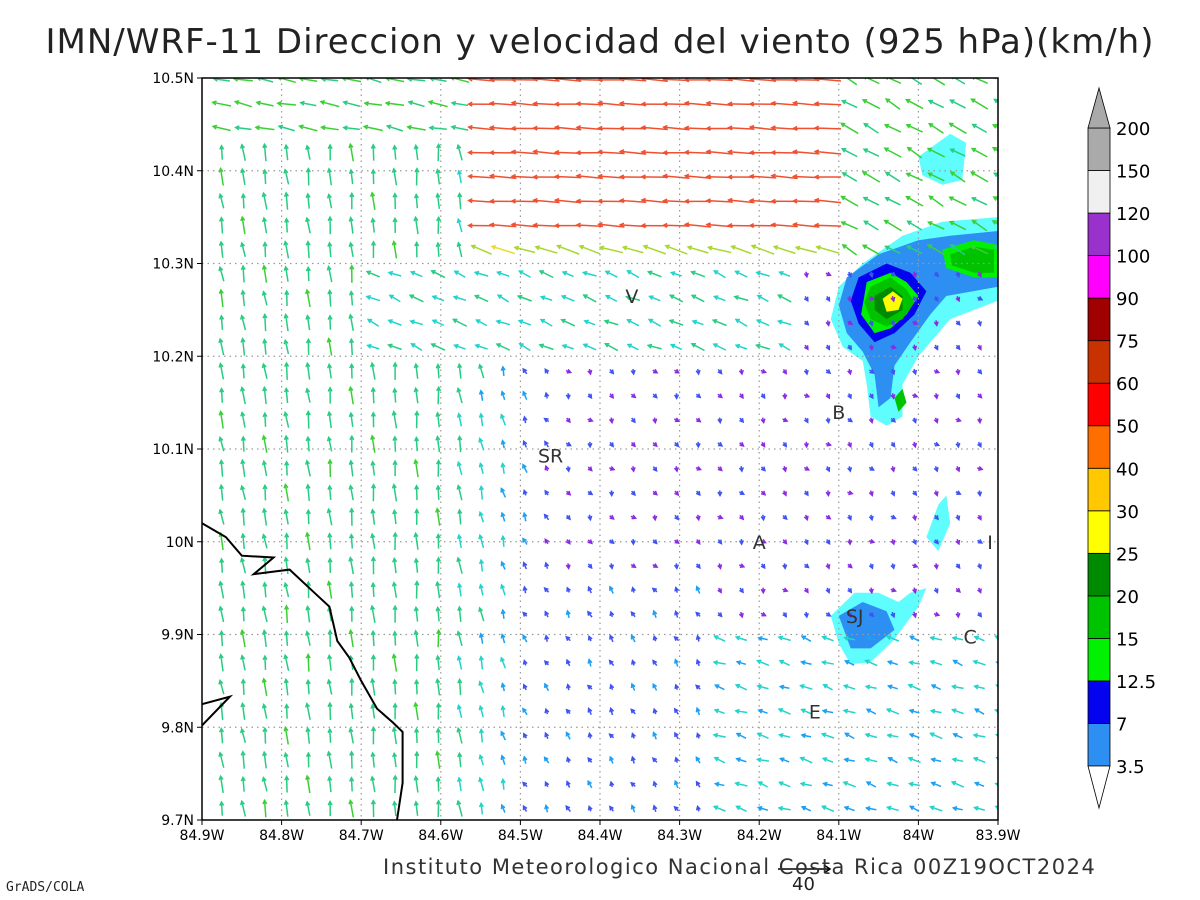  I want to click on colorbar-segment, so click(1099, 532).